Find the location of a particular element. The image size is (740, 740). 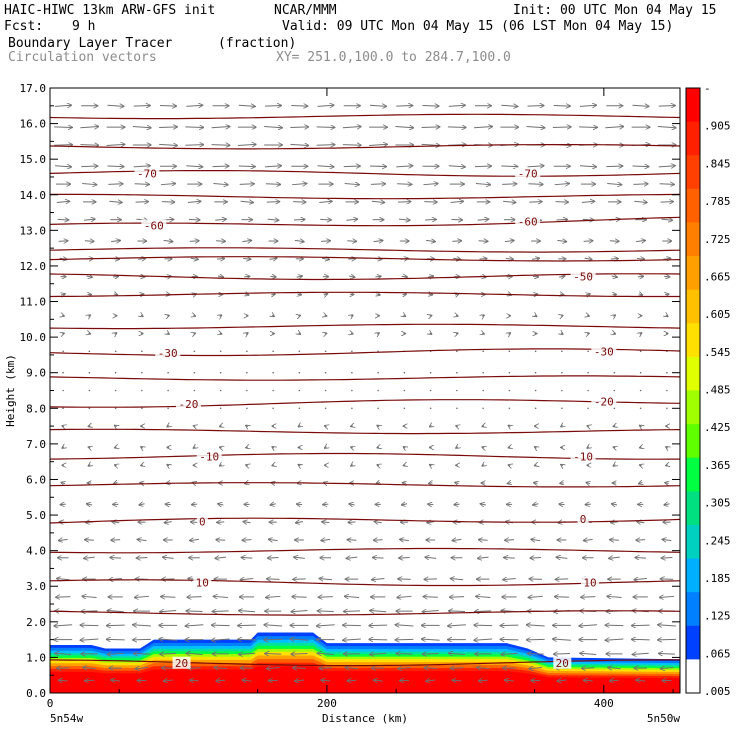

colorbar-label: .605 is located at coordinates (717, 314).